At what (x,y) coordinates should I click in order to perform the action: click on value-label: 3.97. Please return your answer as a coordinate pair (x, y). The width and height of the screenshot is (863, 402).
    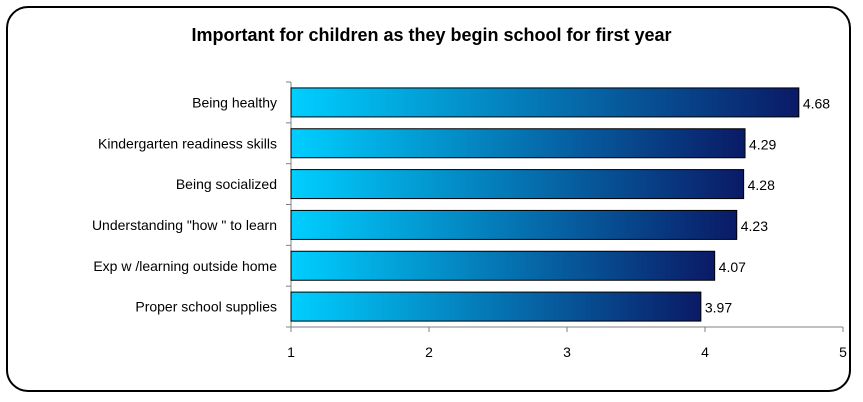
    Looking at the image, I should click on (718, 308).